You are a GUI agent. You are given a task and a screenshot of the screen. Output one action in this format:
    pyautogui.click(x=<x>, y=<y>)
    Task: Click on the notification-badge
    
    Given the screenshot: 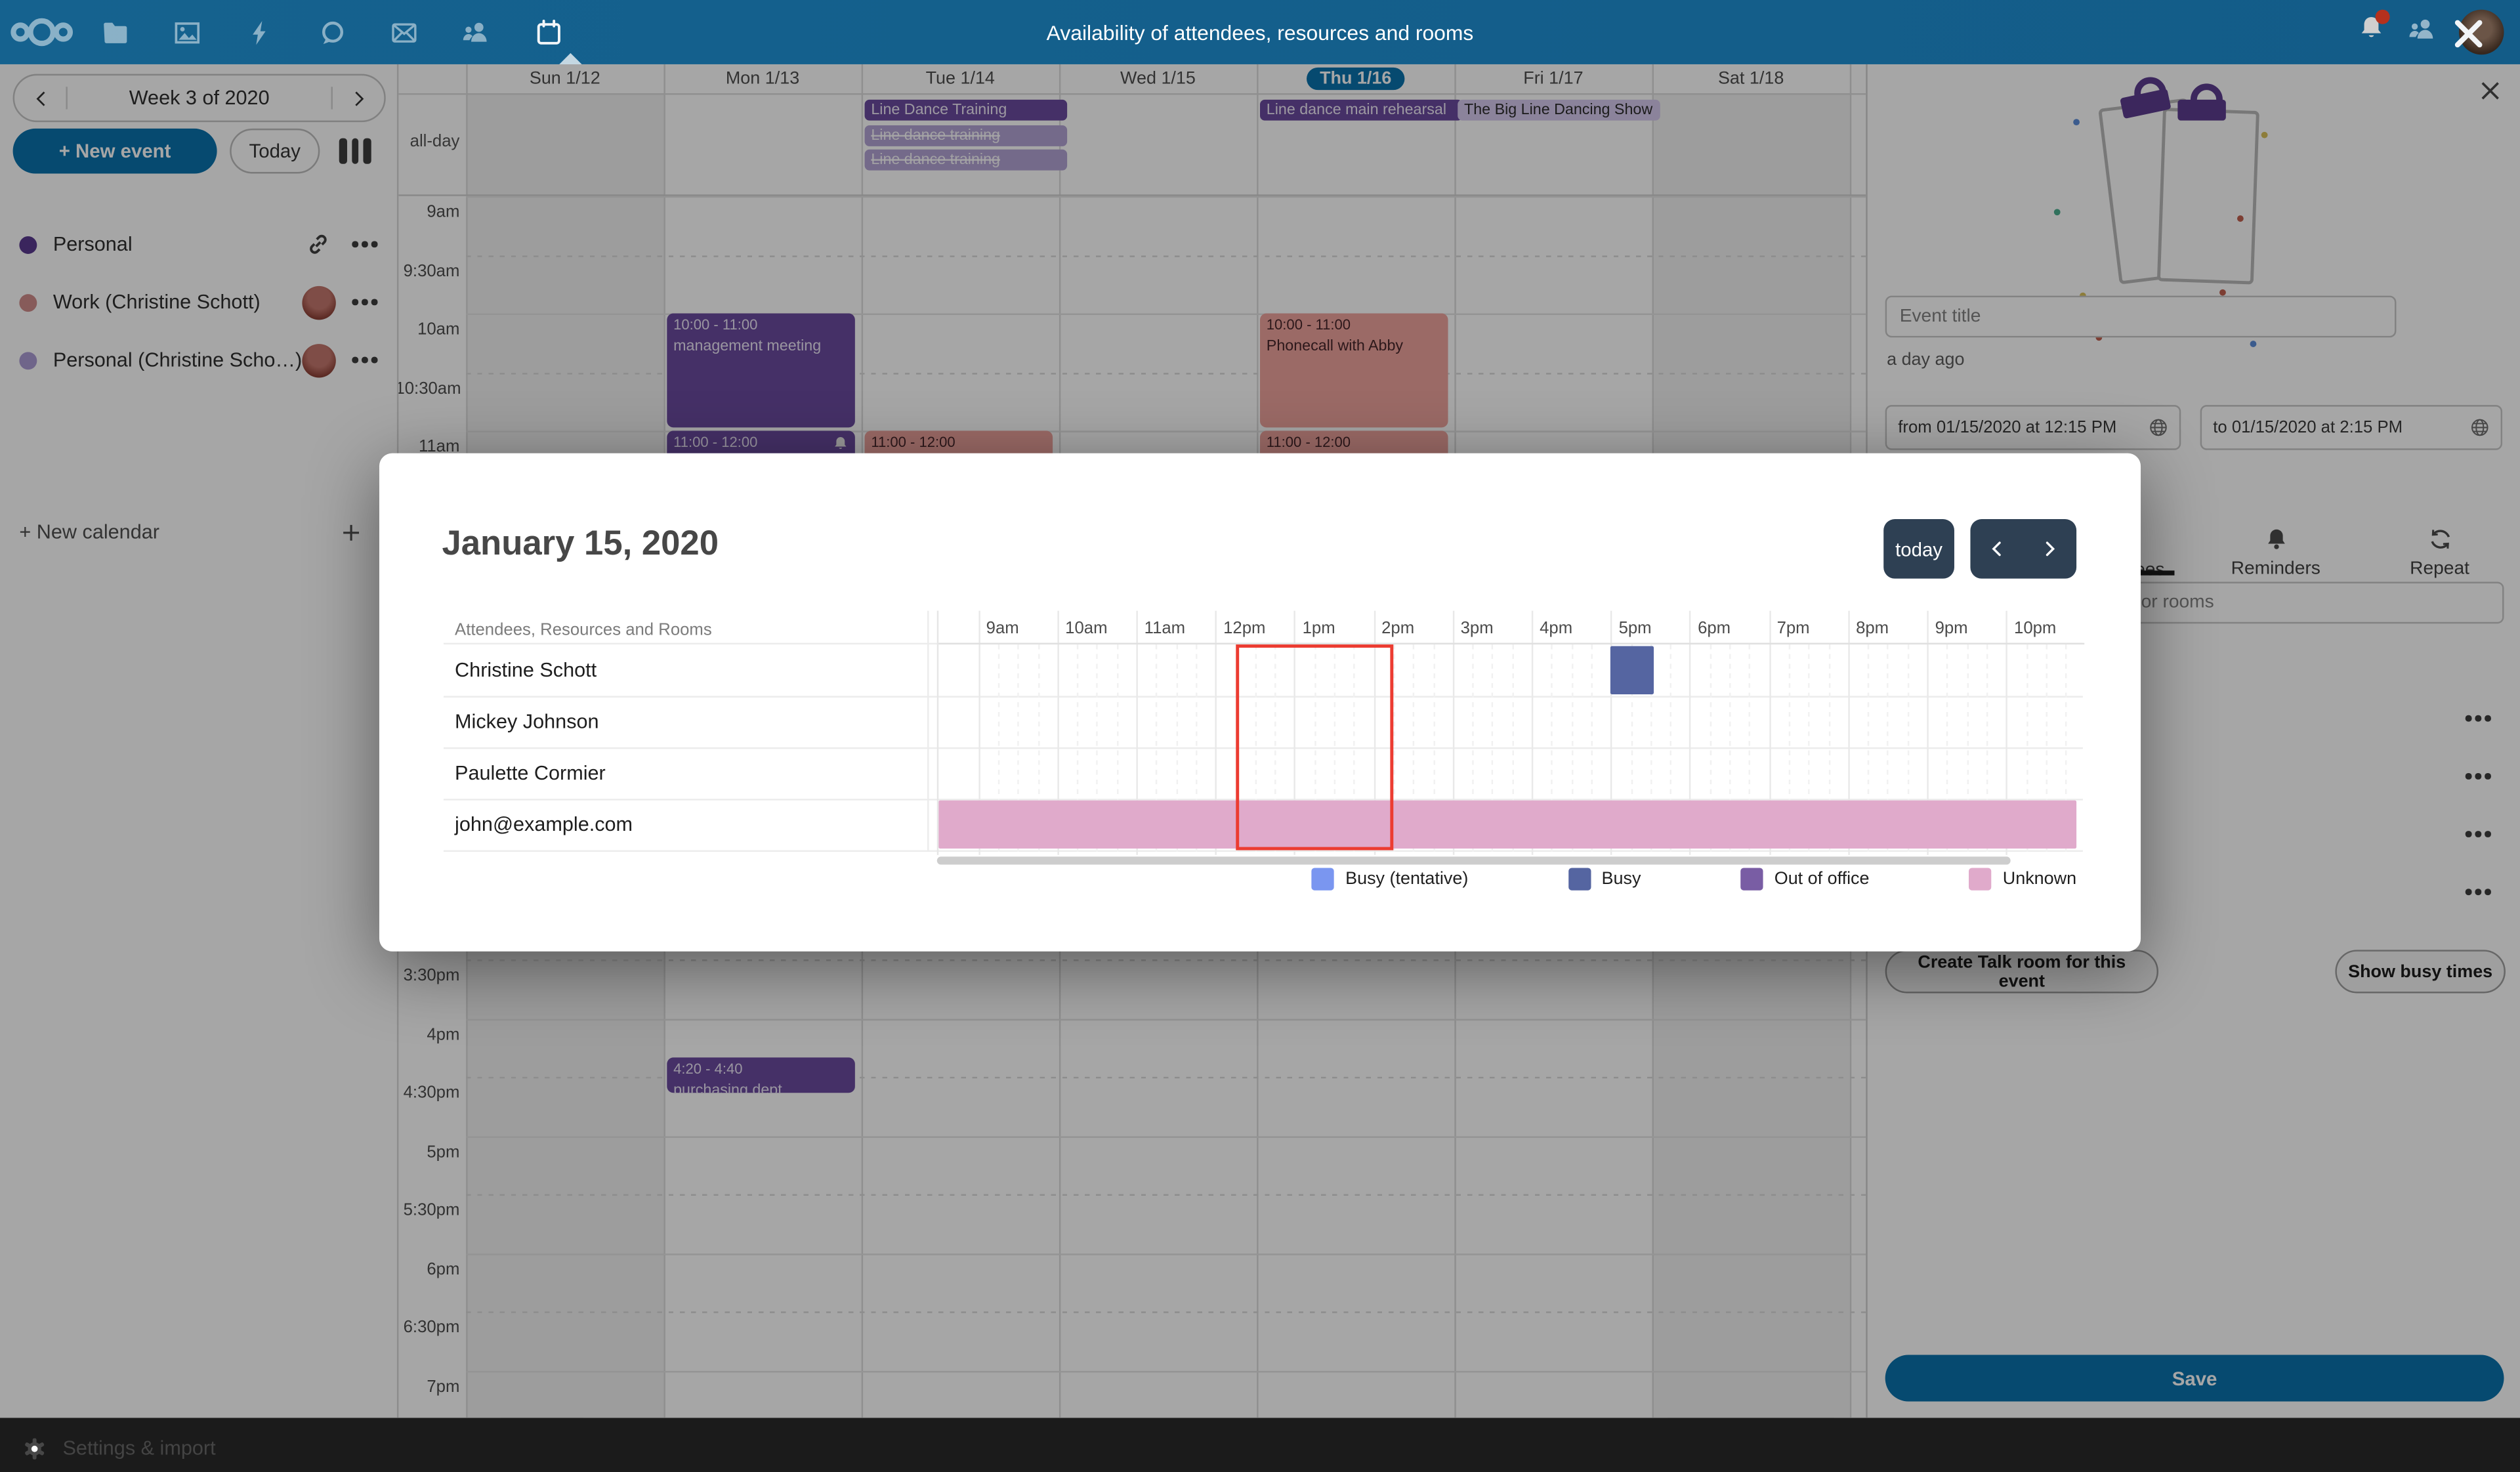 What is the action you would take?
    pyautogui.click(x=2382, y=16)
    